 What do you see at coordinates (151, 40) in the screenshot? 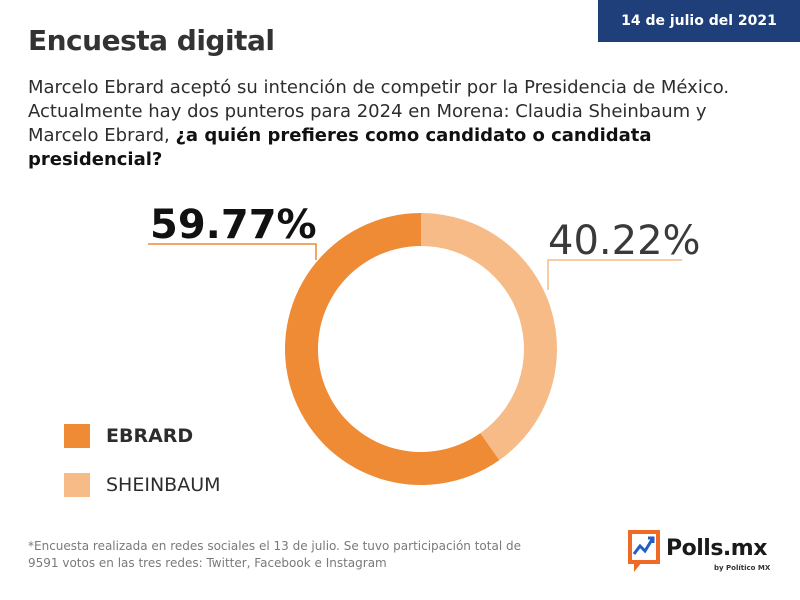
I see `page-title: Encuesta digital` at bounding box center [151, 40].